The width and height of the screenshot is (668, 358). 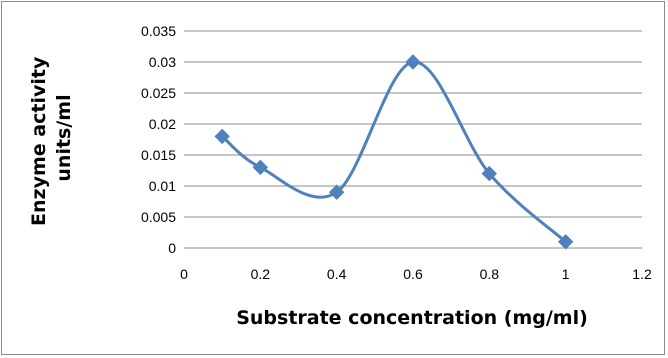 What do you see at coordinates (158, 93) in the screenshot?
I see `y-tick-label: 0.025` at bounding box center [158, 93].